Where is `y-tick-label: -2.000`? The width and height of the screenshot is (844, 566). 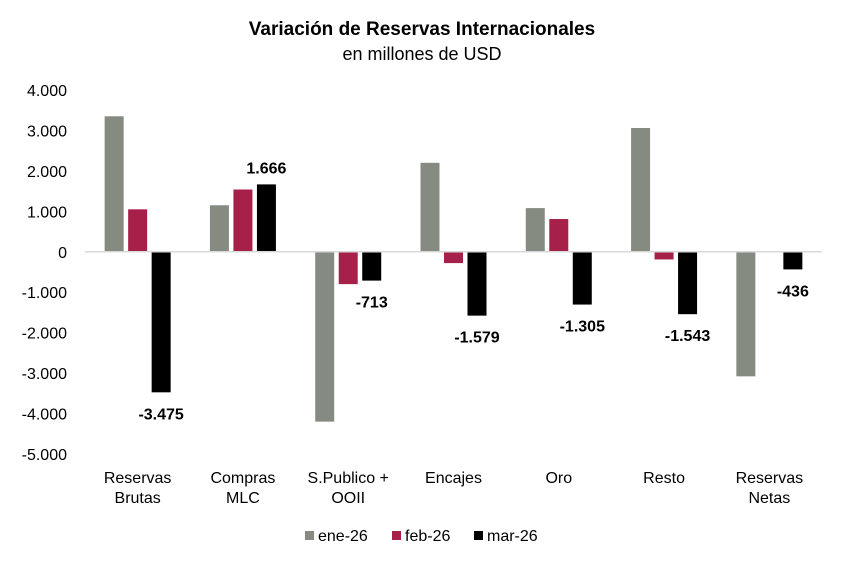 y-tick-label: -2.000 is located at coordinates (44, 334).